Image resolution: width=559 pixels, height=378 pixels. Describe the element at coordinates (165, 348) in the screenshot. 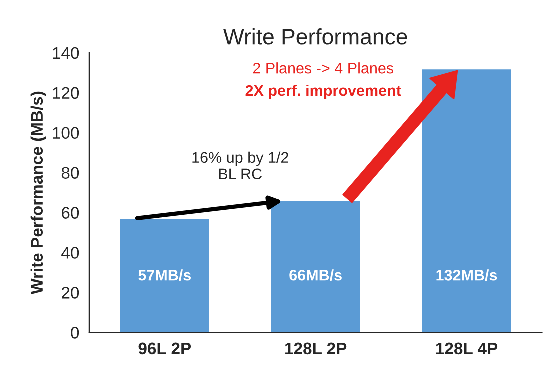

I see `x-tick-label: 96L 2P` at that location.